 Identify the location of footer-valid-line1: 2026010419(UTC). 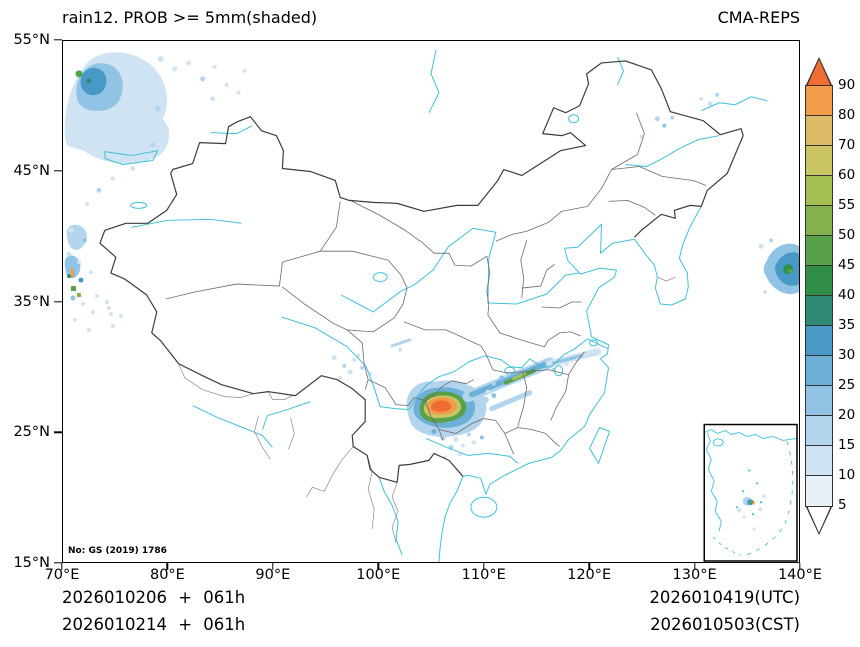
(724, 597).